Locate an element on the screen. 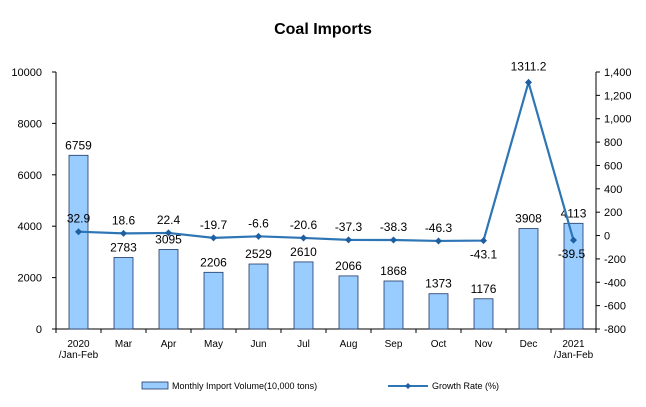  left-axis-tick-label: 6000 is located at coordinates (30, 176).